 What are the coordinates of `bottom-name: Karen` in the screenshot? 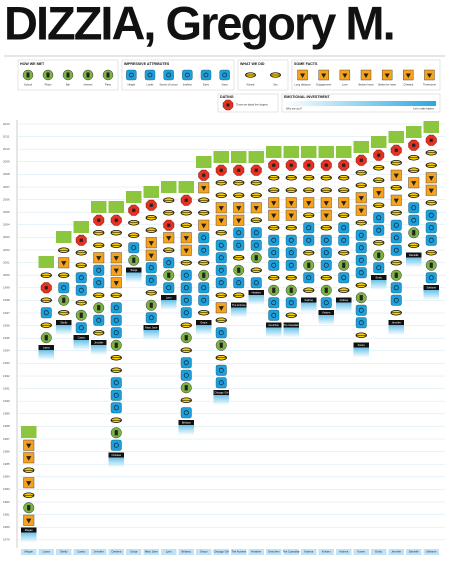 It's located at (362, 552).